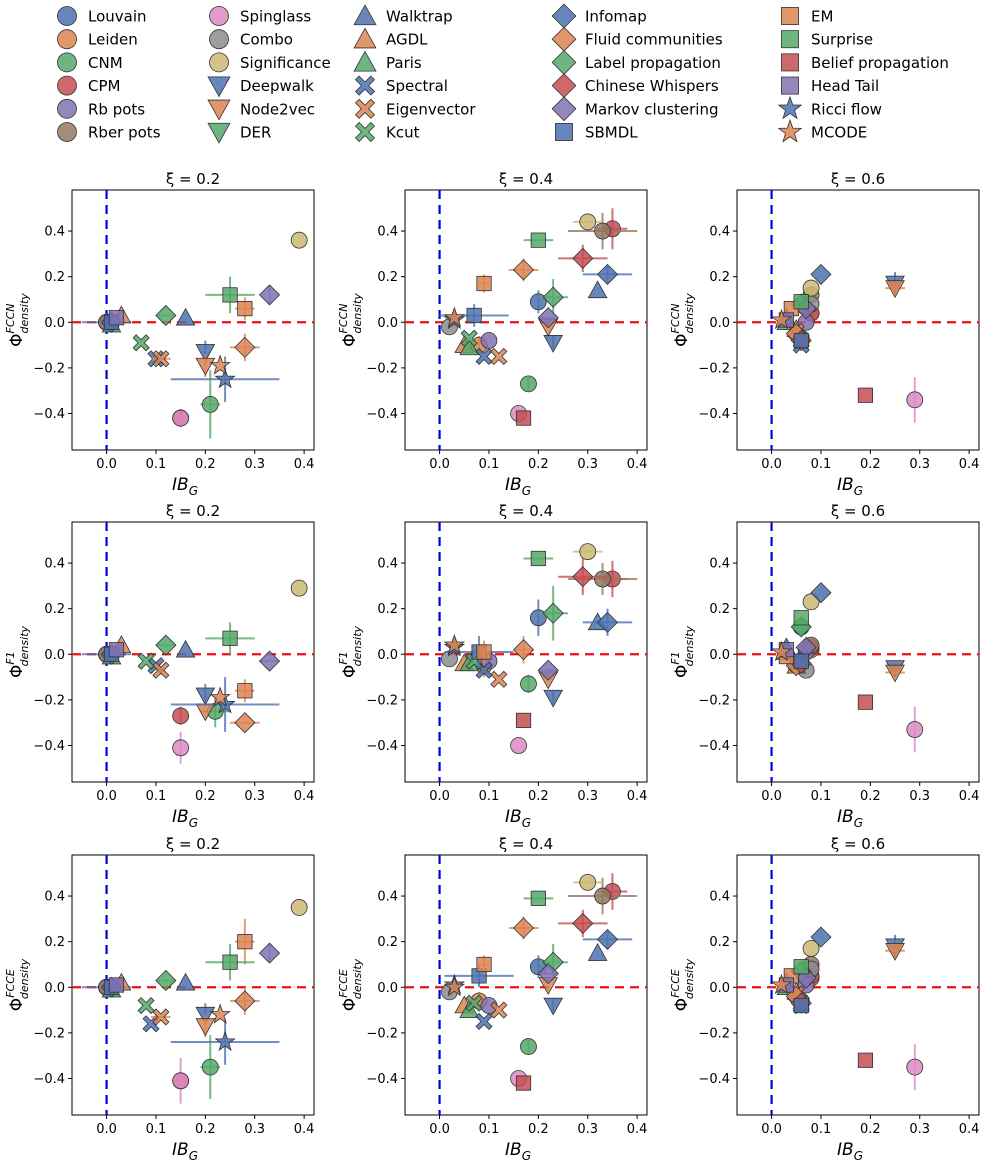 The image size is (997, 1169). Describe the element at coordinates (474, 1003) in the screenshot. I see `marker-x-icon` at that location.